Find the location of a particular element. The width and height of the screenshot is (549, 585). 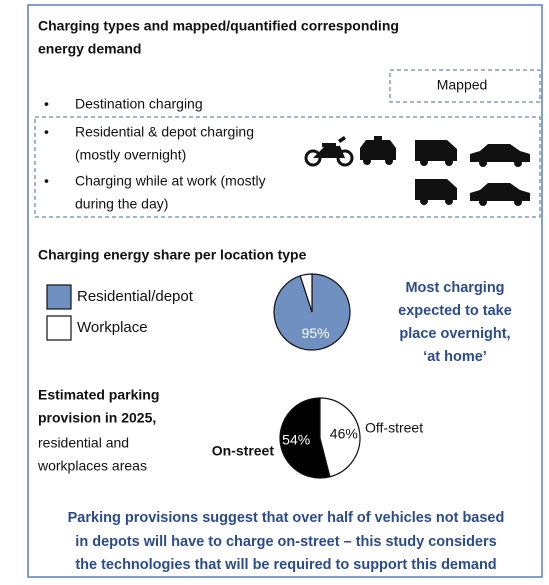

callout-line: expected to take is located at coordinates (455, 311).